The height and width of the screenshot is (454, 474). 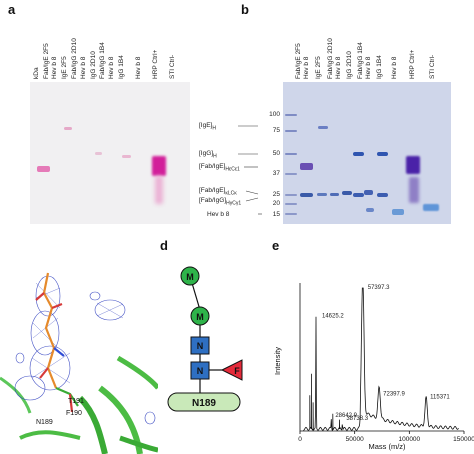 I want to click on svg-text: N189, so click(x=204, y=403).